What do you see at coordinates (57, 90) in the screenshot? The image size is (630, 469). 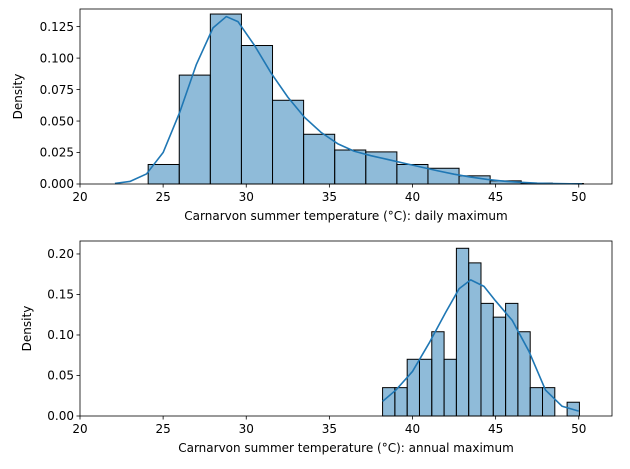 I see `y-tick-label: 0.075` at bounding box center [57, 90].